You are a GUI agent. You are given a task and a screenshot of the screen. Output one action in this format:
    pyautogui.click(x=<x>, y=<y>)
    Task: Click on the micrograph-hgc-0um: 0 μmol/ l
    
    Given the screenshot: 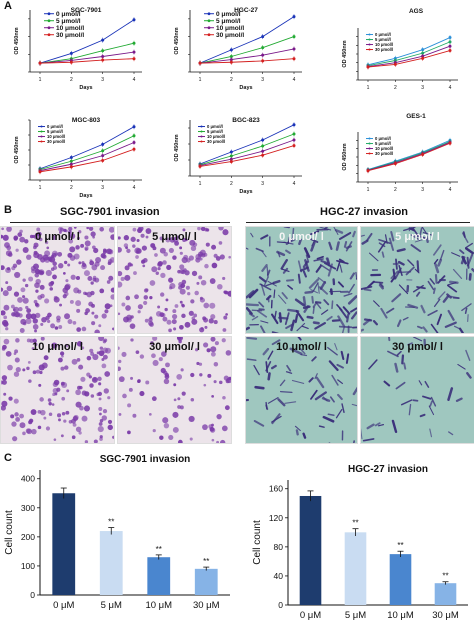 What is the action you would take?
    pyautogui.click(x=301, y=280)
    